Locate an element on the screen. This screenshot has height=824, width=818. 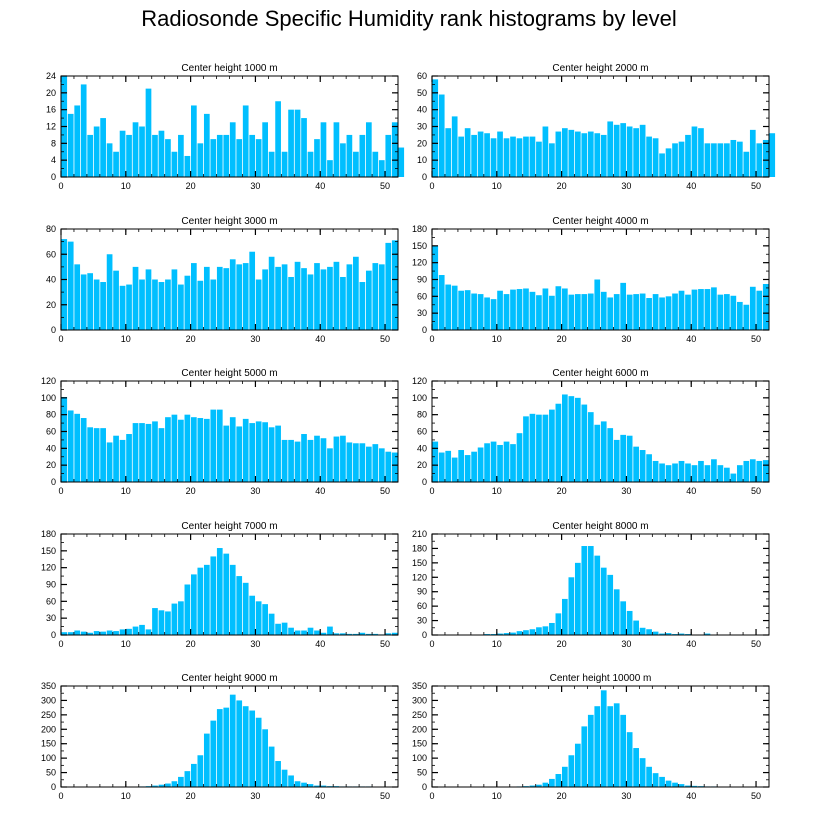
panel-title: Center height 2000 m is located at coordinates (600, 68).